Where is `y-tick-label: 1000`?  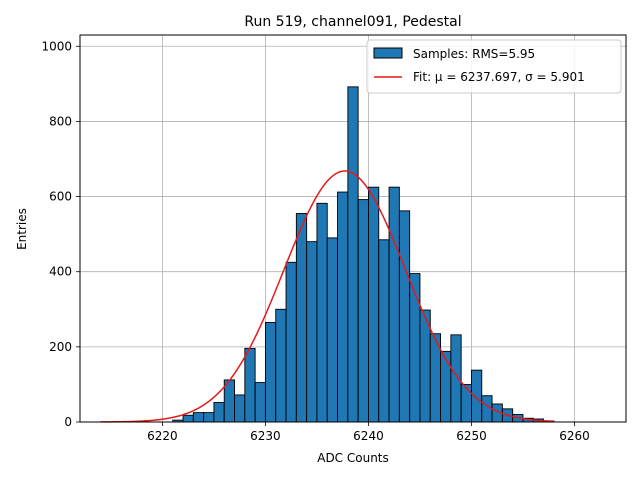 y-tick-label: 1000 is located at coordinates (56, 46).